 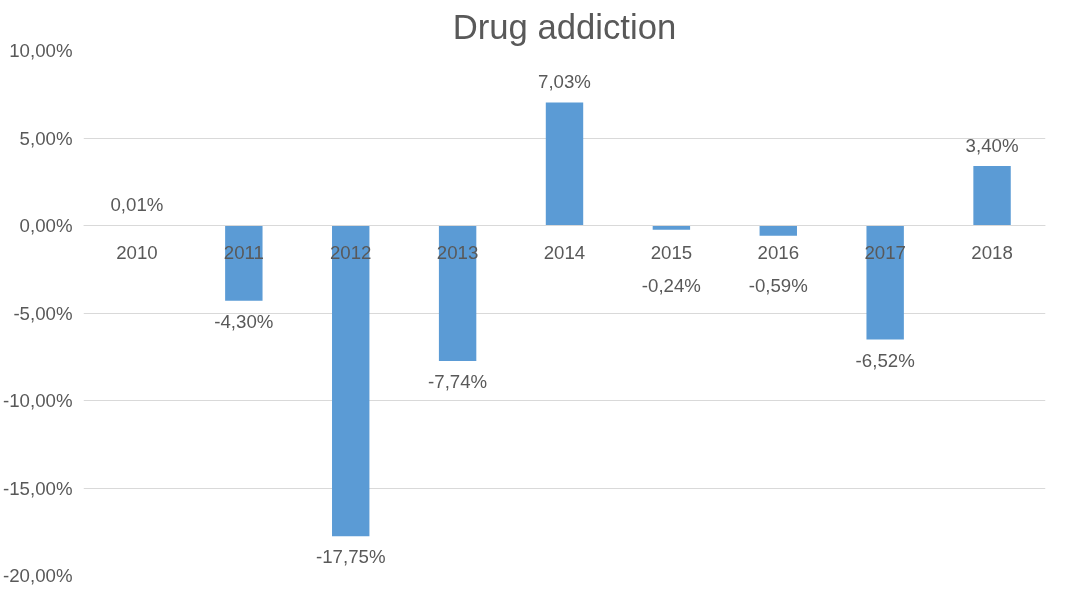 I want to click on y-tick-label: 5,00%, so click(x=46, y=138).